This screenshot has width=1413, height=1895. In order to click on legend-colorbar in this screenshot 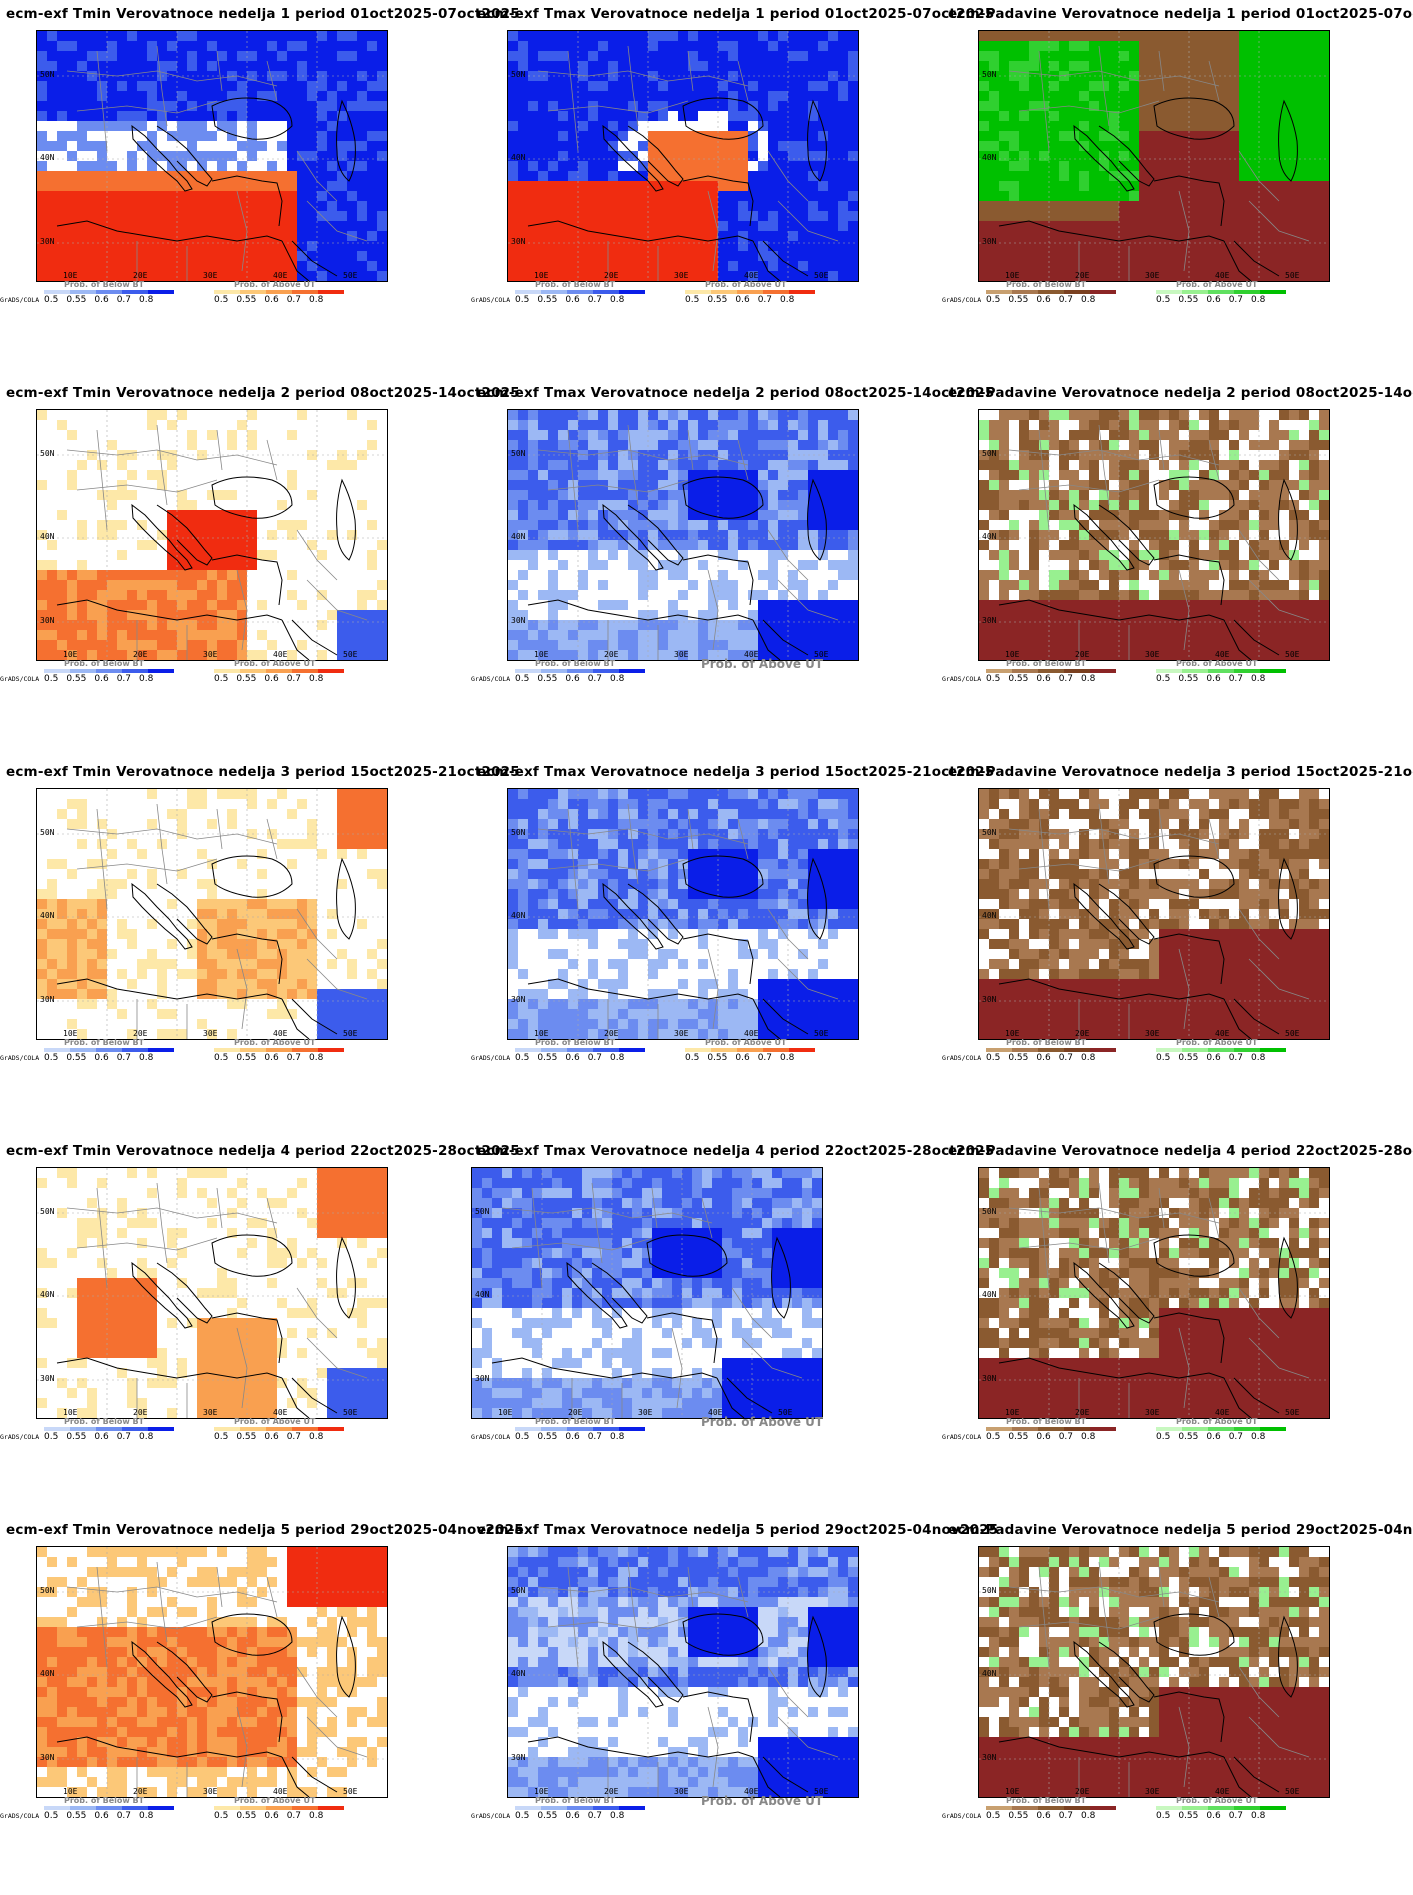, I will do `click(1051, 671)`.